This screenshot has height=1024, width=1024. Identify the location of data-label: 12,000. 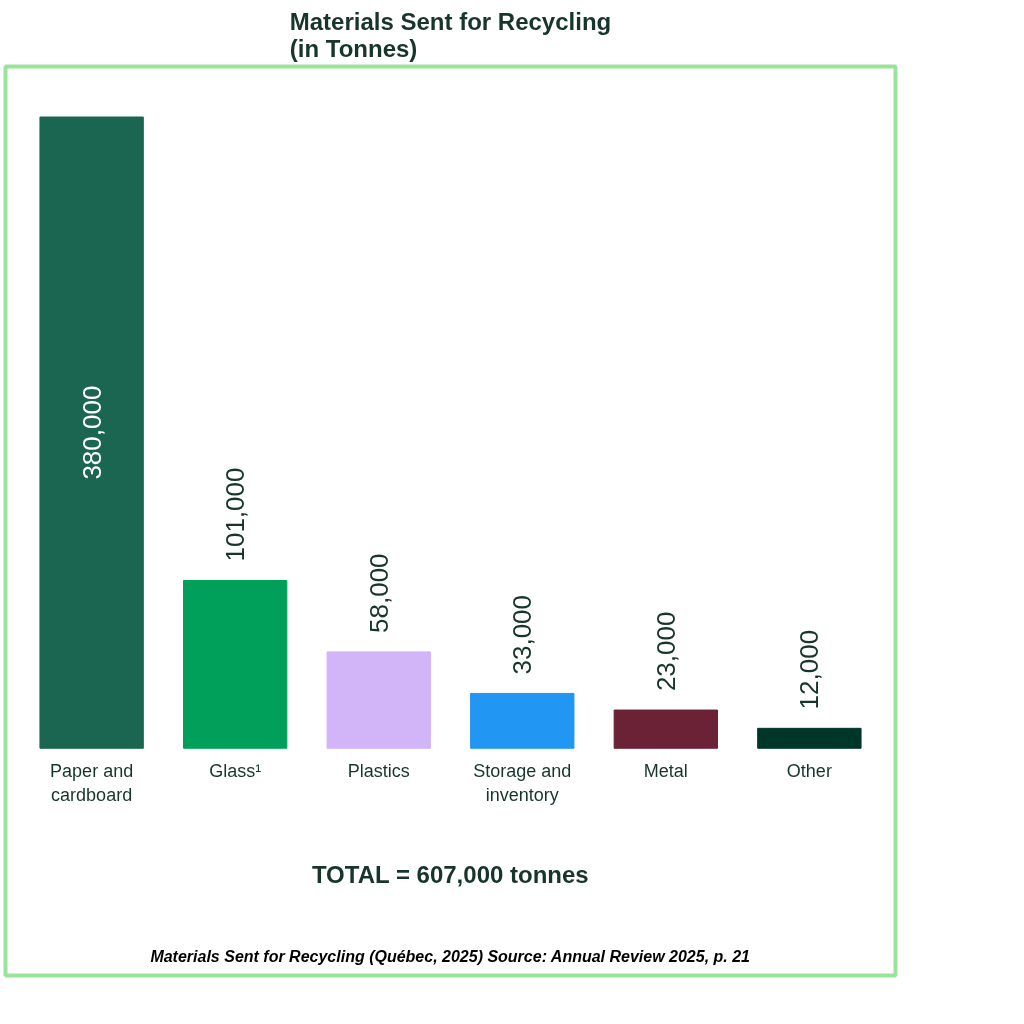
(809, 669).